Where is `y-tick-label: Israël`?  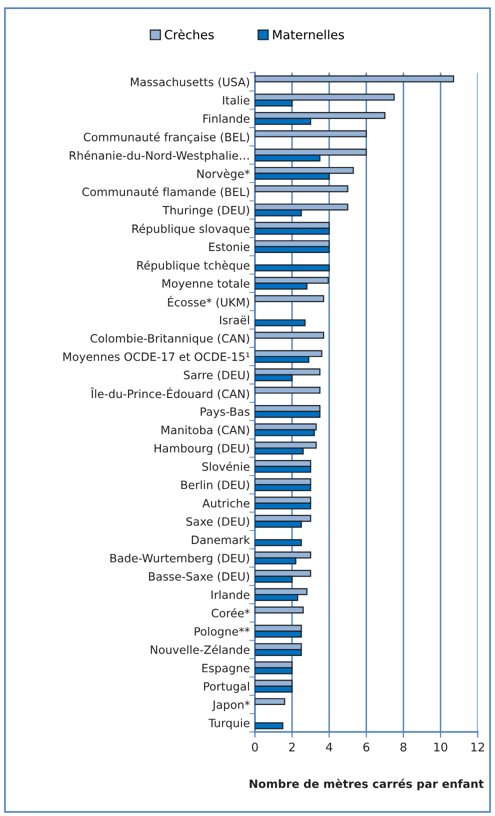 y-tick-label: Israël is located at coordinates (234, 320).